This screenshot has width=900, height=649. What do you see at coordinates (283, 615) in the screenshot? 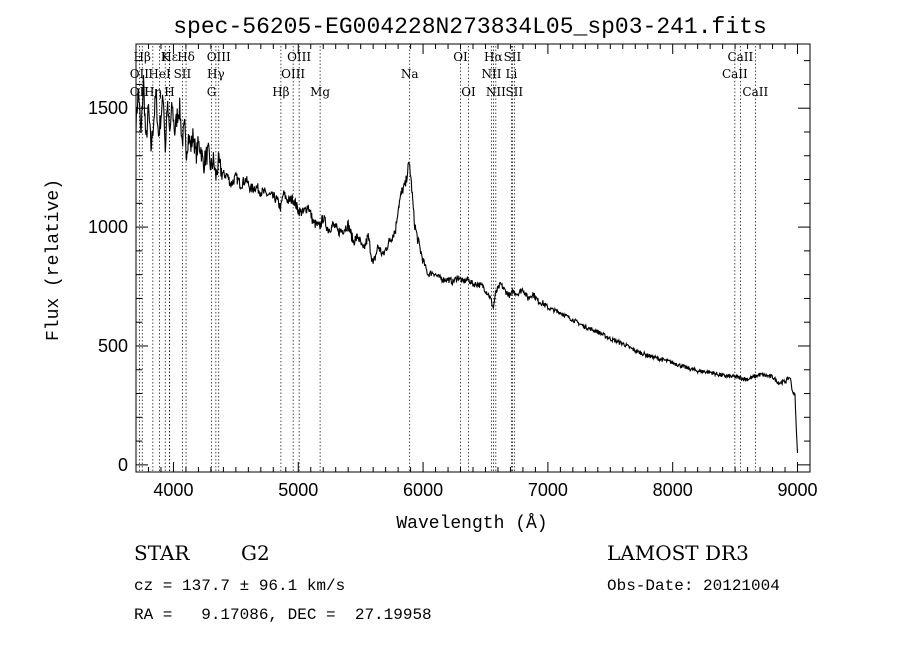
I see `sky-coordinates: RA = 9.17086, DEC = 27.19958` at bounding box center [283, 615].